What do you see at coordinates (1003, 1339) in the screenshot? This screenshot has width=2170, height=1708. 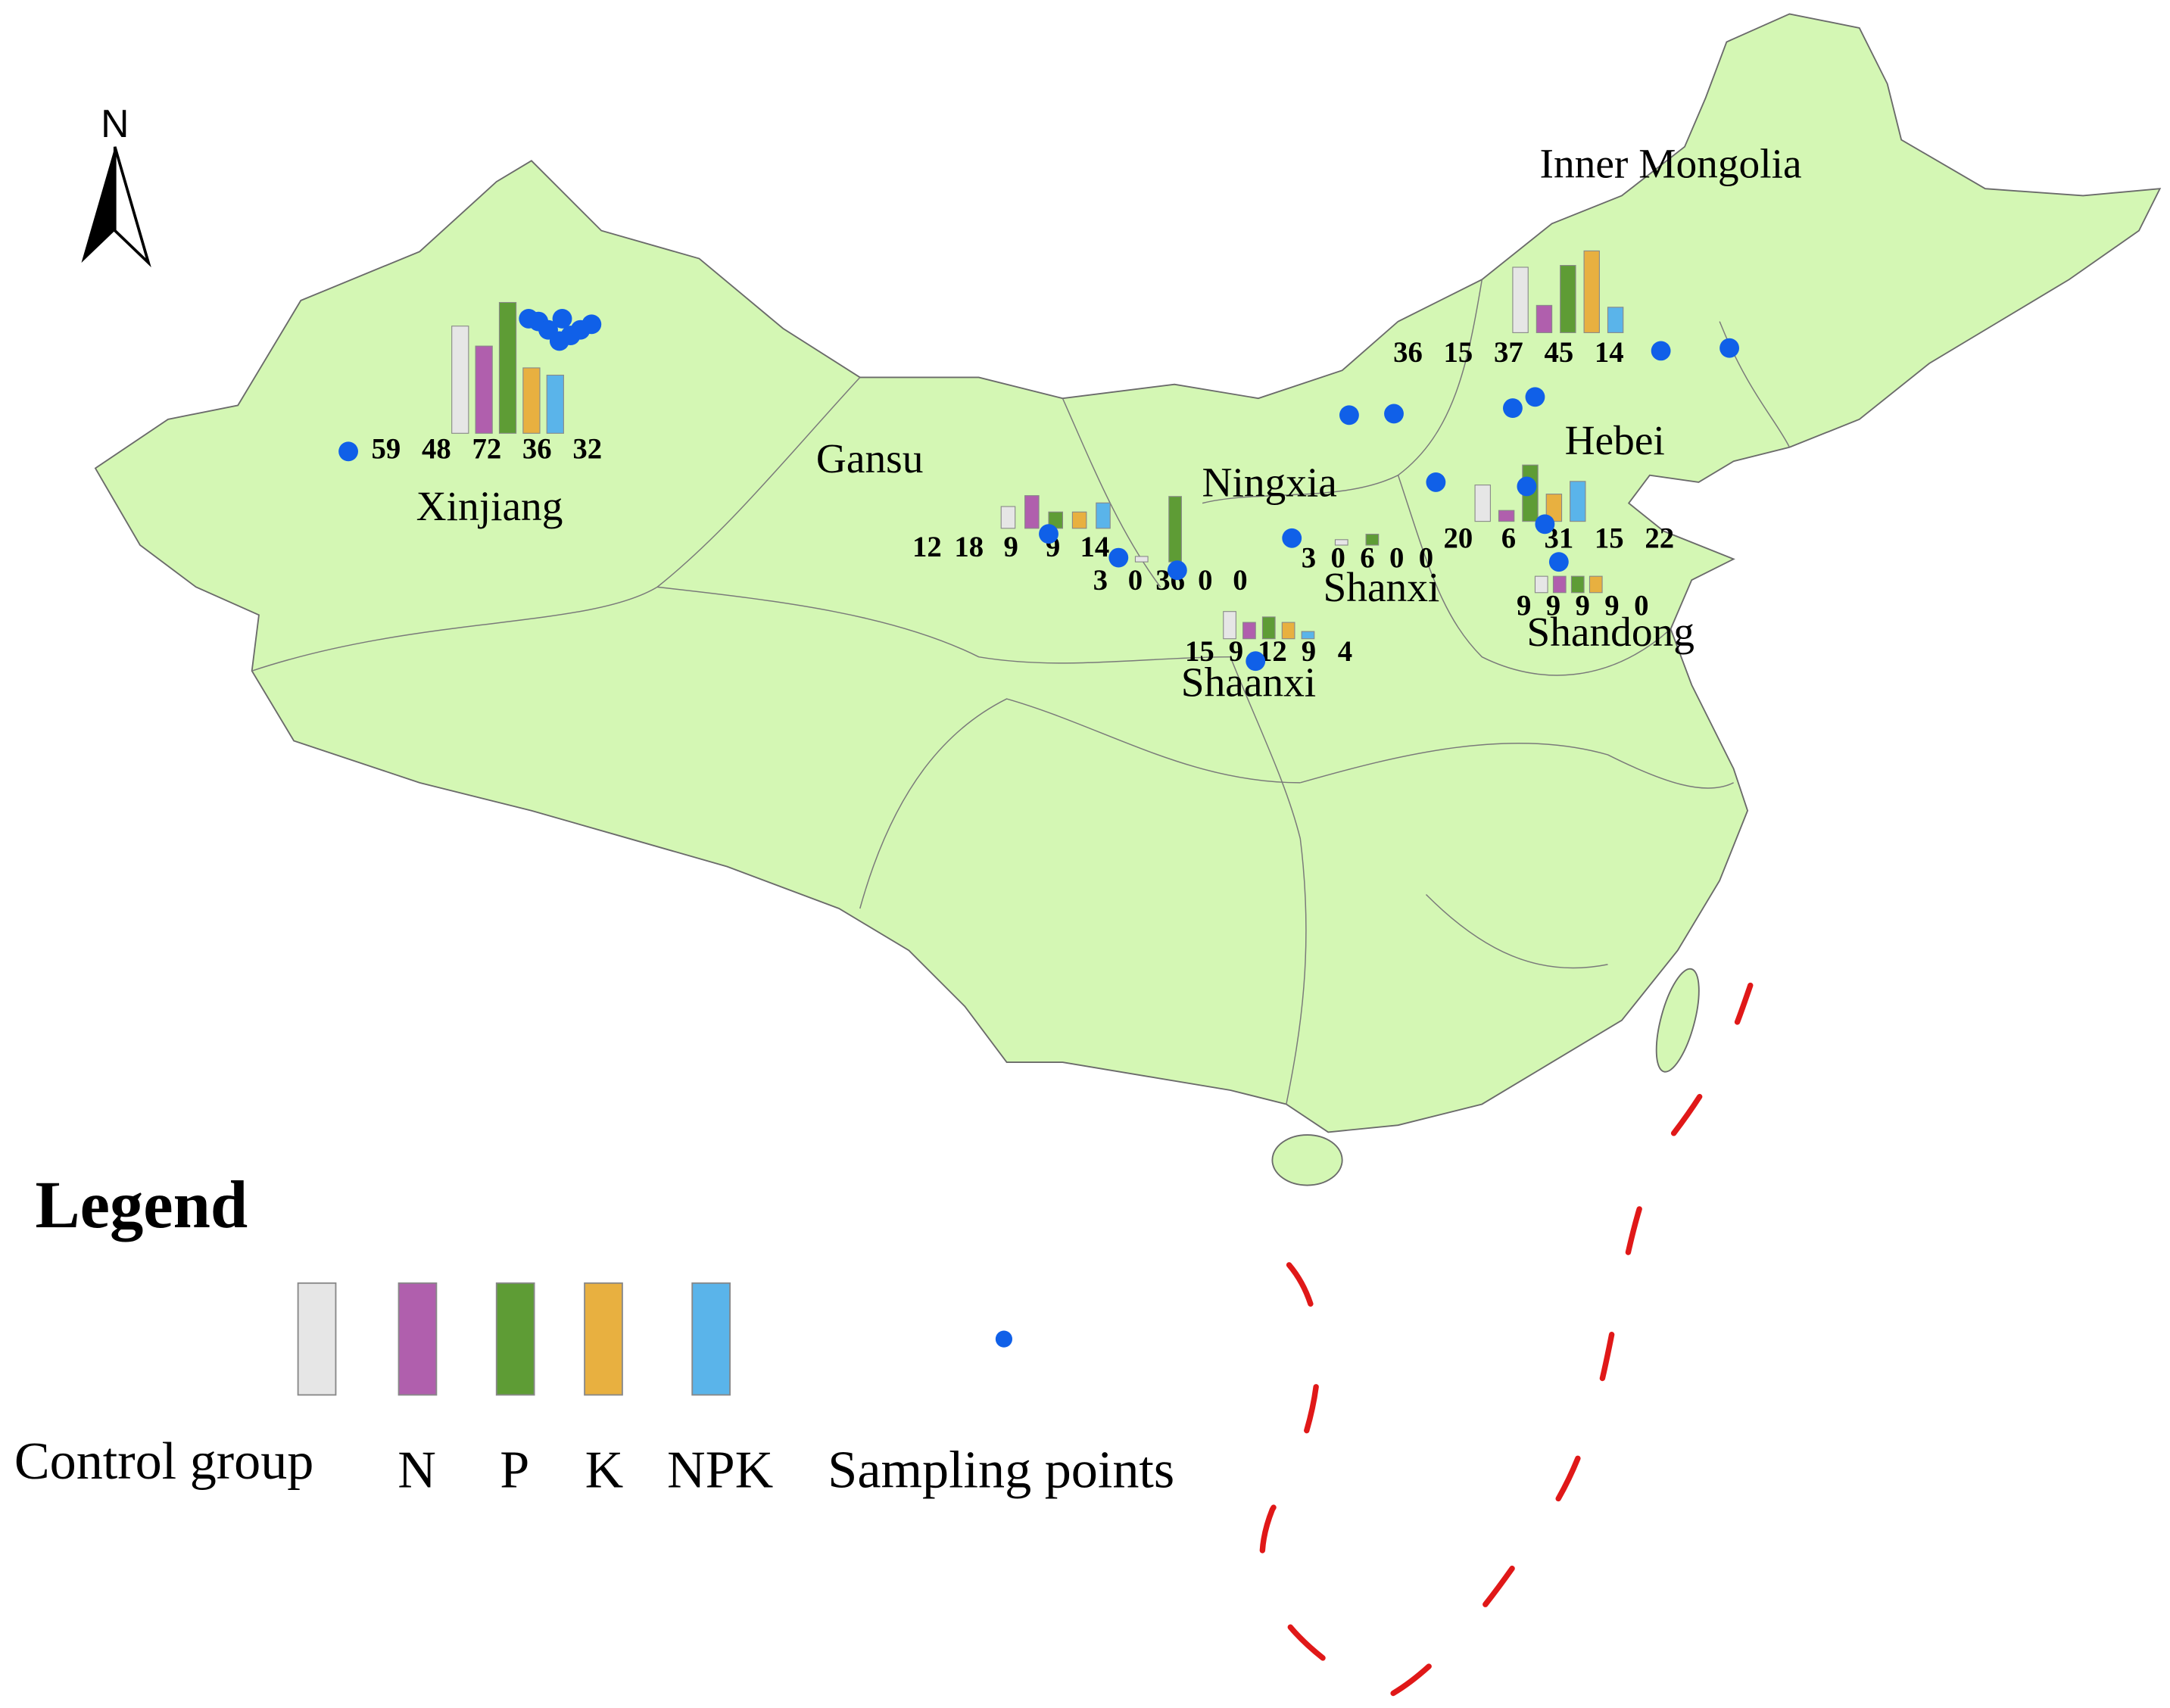 I see `legend-sampling-dot` at bounding box center [1003, 1339].